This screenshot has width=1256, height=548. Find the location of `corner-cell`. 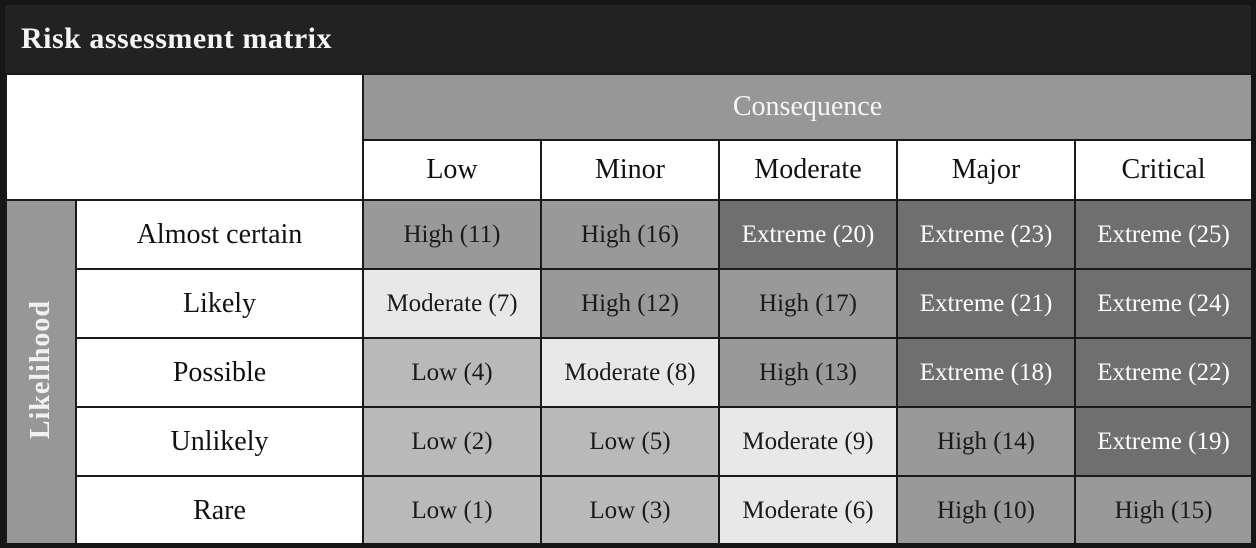

corner-cell is located at coordinates (184, 137).